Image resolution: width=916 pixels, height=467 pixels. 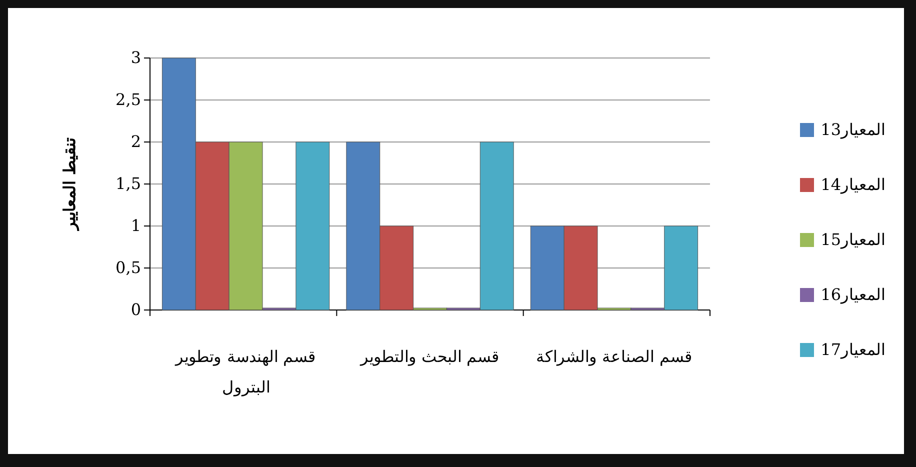 I want to click on x-tick-label: قسم الصناعة والشراكة, so click(x=614, y=356).